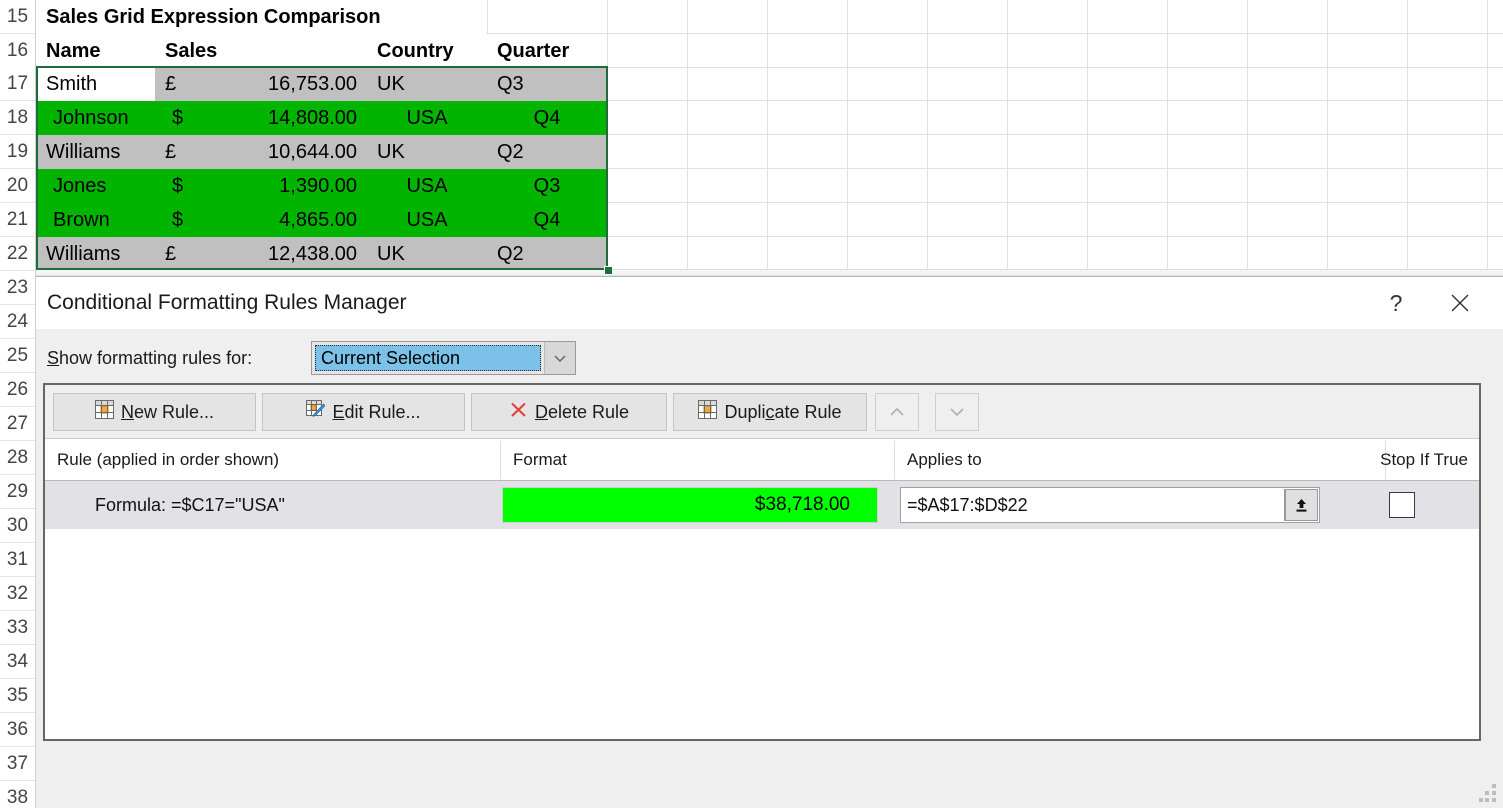  What do you see at coordinates (427, 51) in the screenshot?
I see `cell-header-country: Country` at bounding box center [427, 51].